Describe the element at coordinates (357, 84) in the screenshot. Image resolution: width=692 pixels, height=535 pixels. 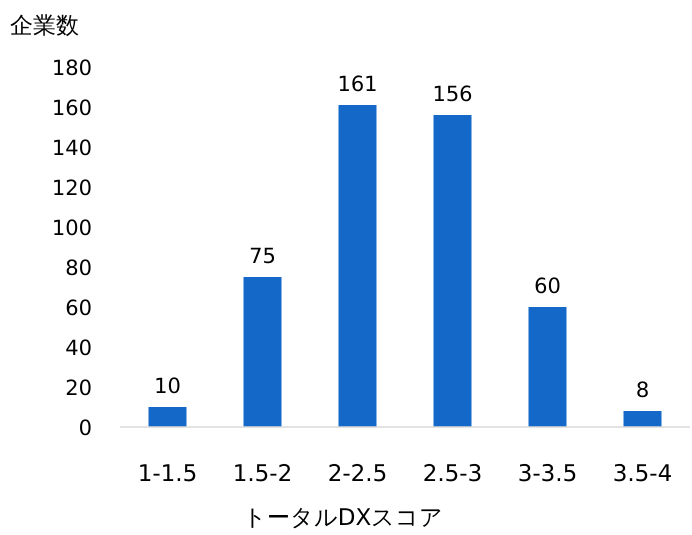
I see `data-label: 161` at that location.